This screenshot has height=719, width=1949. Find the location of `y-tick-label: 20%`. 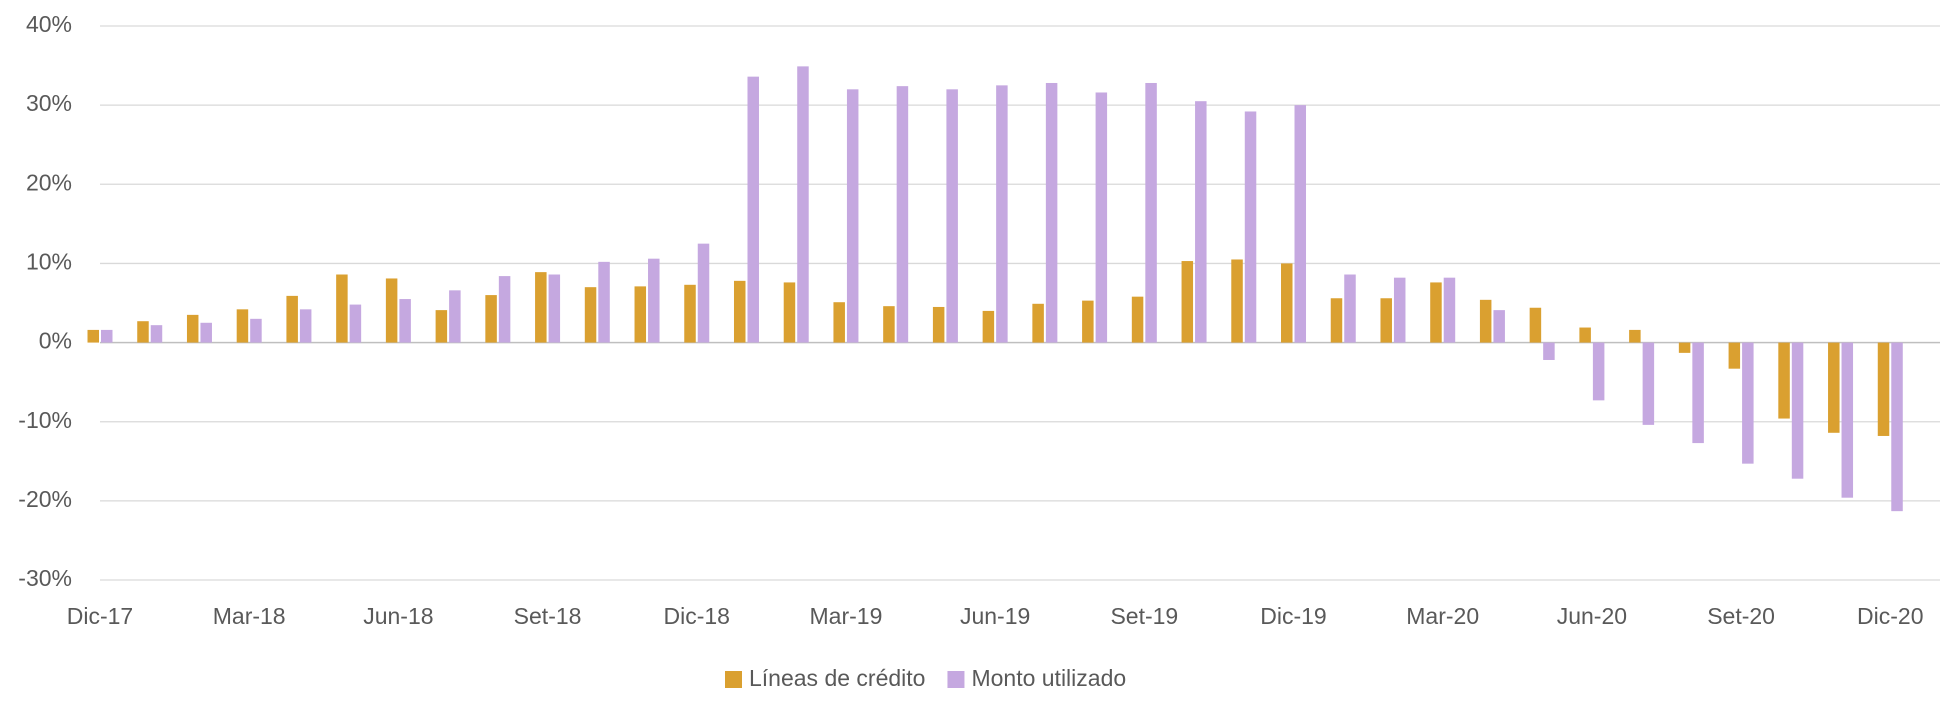

y-tick-label: 20% is located at coordinates (49, 182).